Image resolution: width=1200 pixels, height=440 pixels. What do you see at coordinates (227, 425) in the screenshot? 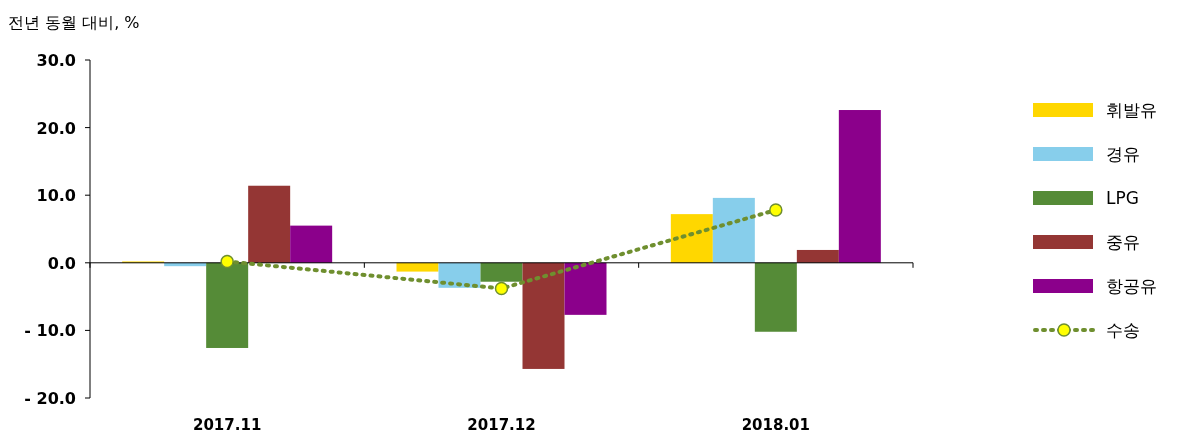
I see `x-tick-label: 2017.11` at bounding box center [227, 425].